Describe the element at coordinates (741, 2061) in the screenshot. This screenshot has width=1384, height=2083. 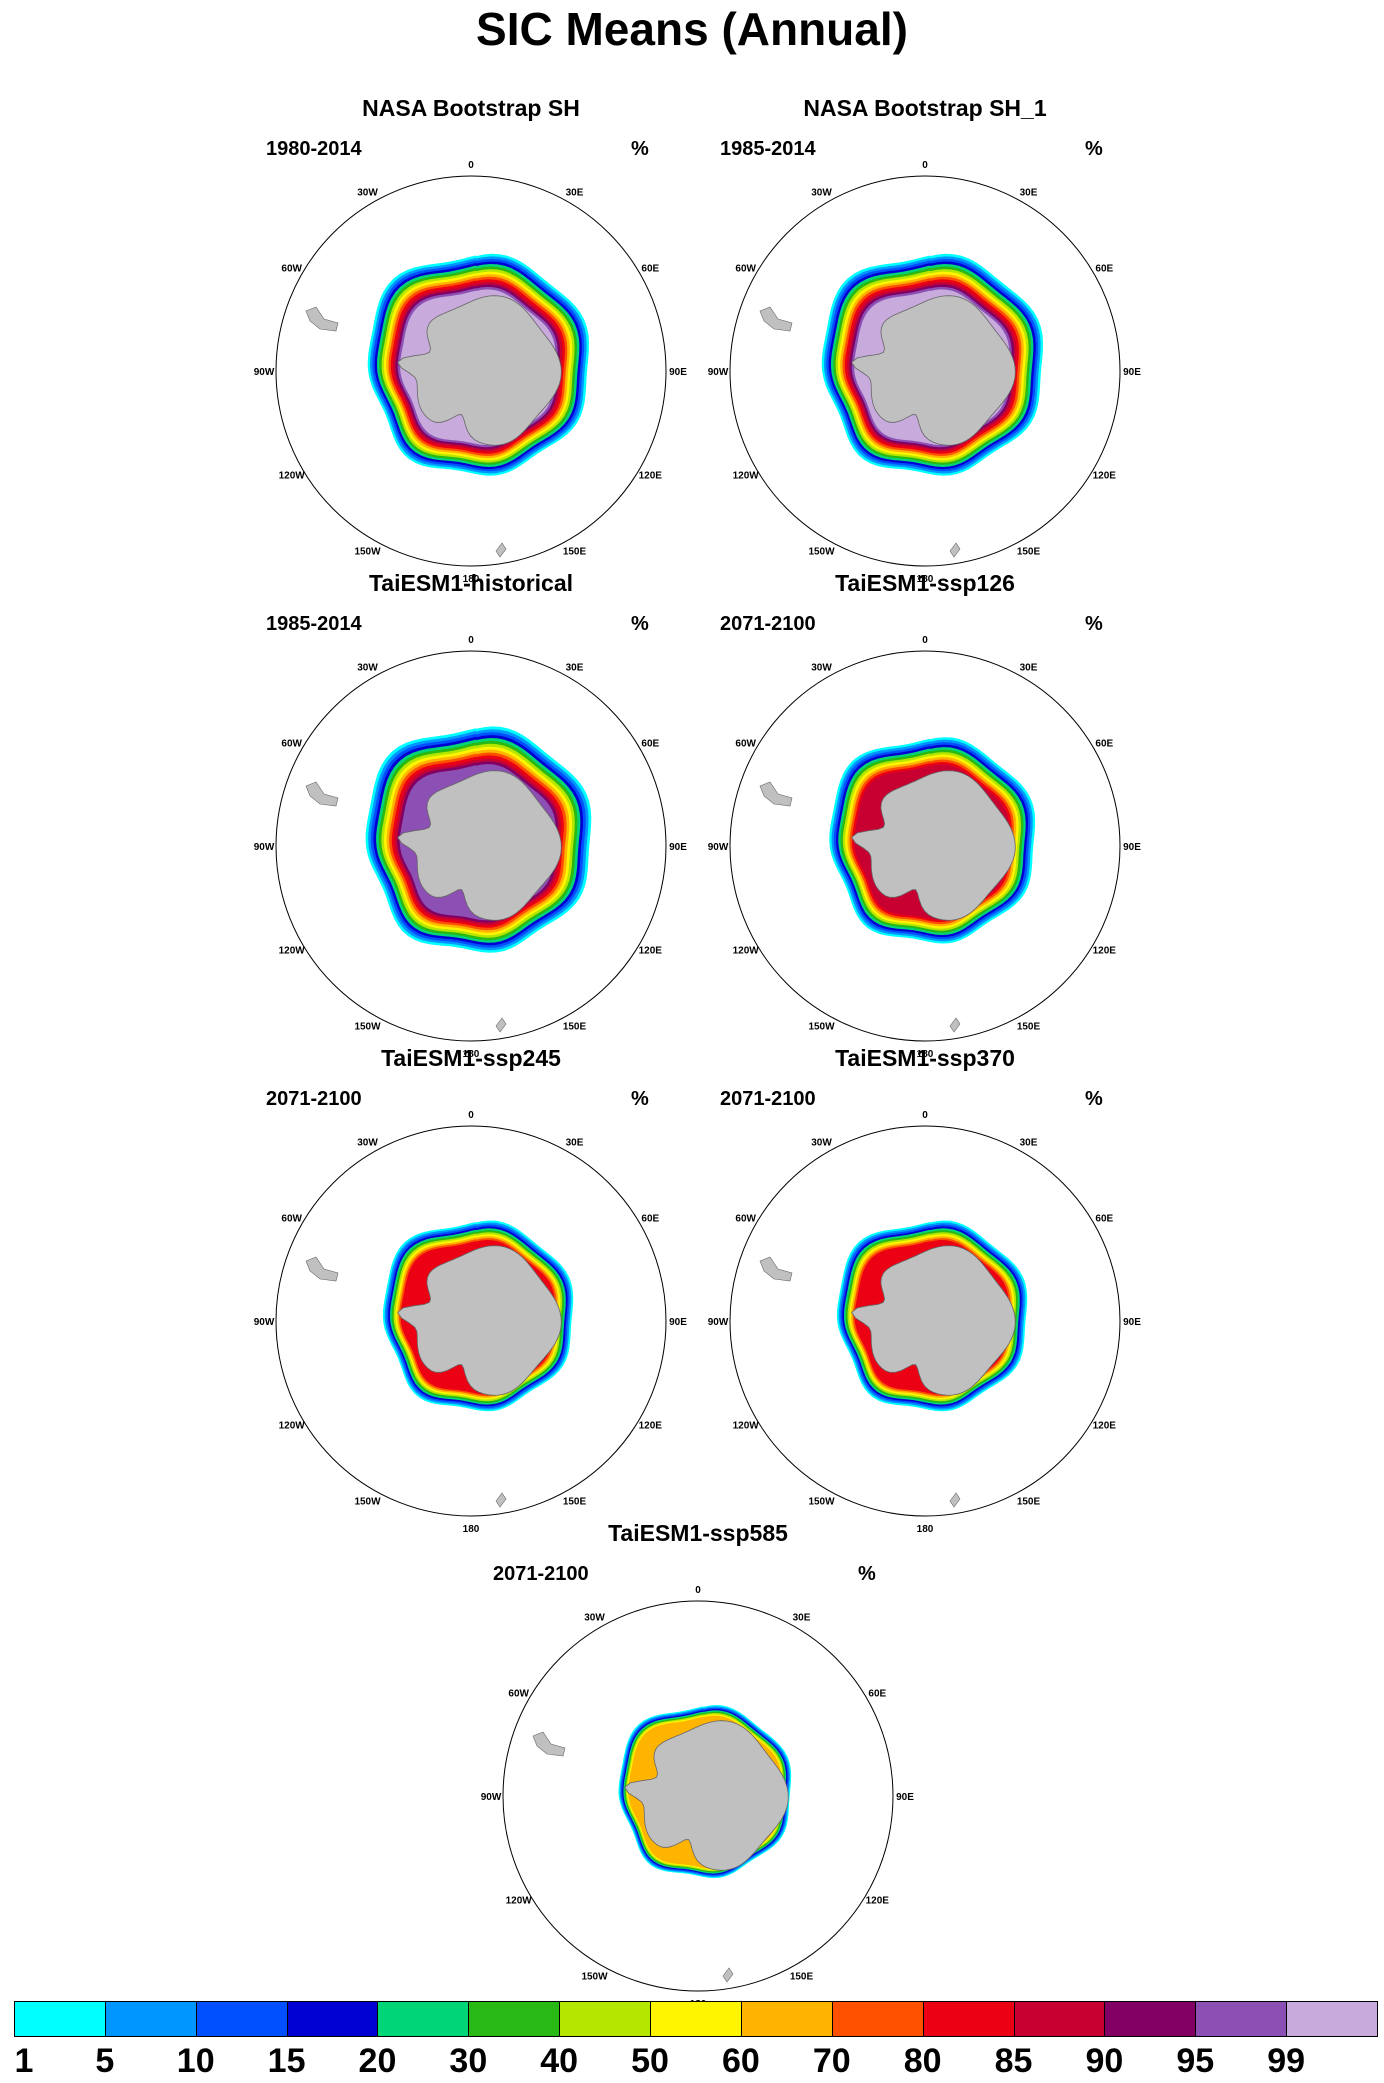
I see `colorbar-level-label: 60` at that location.